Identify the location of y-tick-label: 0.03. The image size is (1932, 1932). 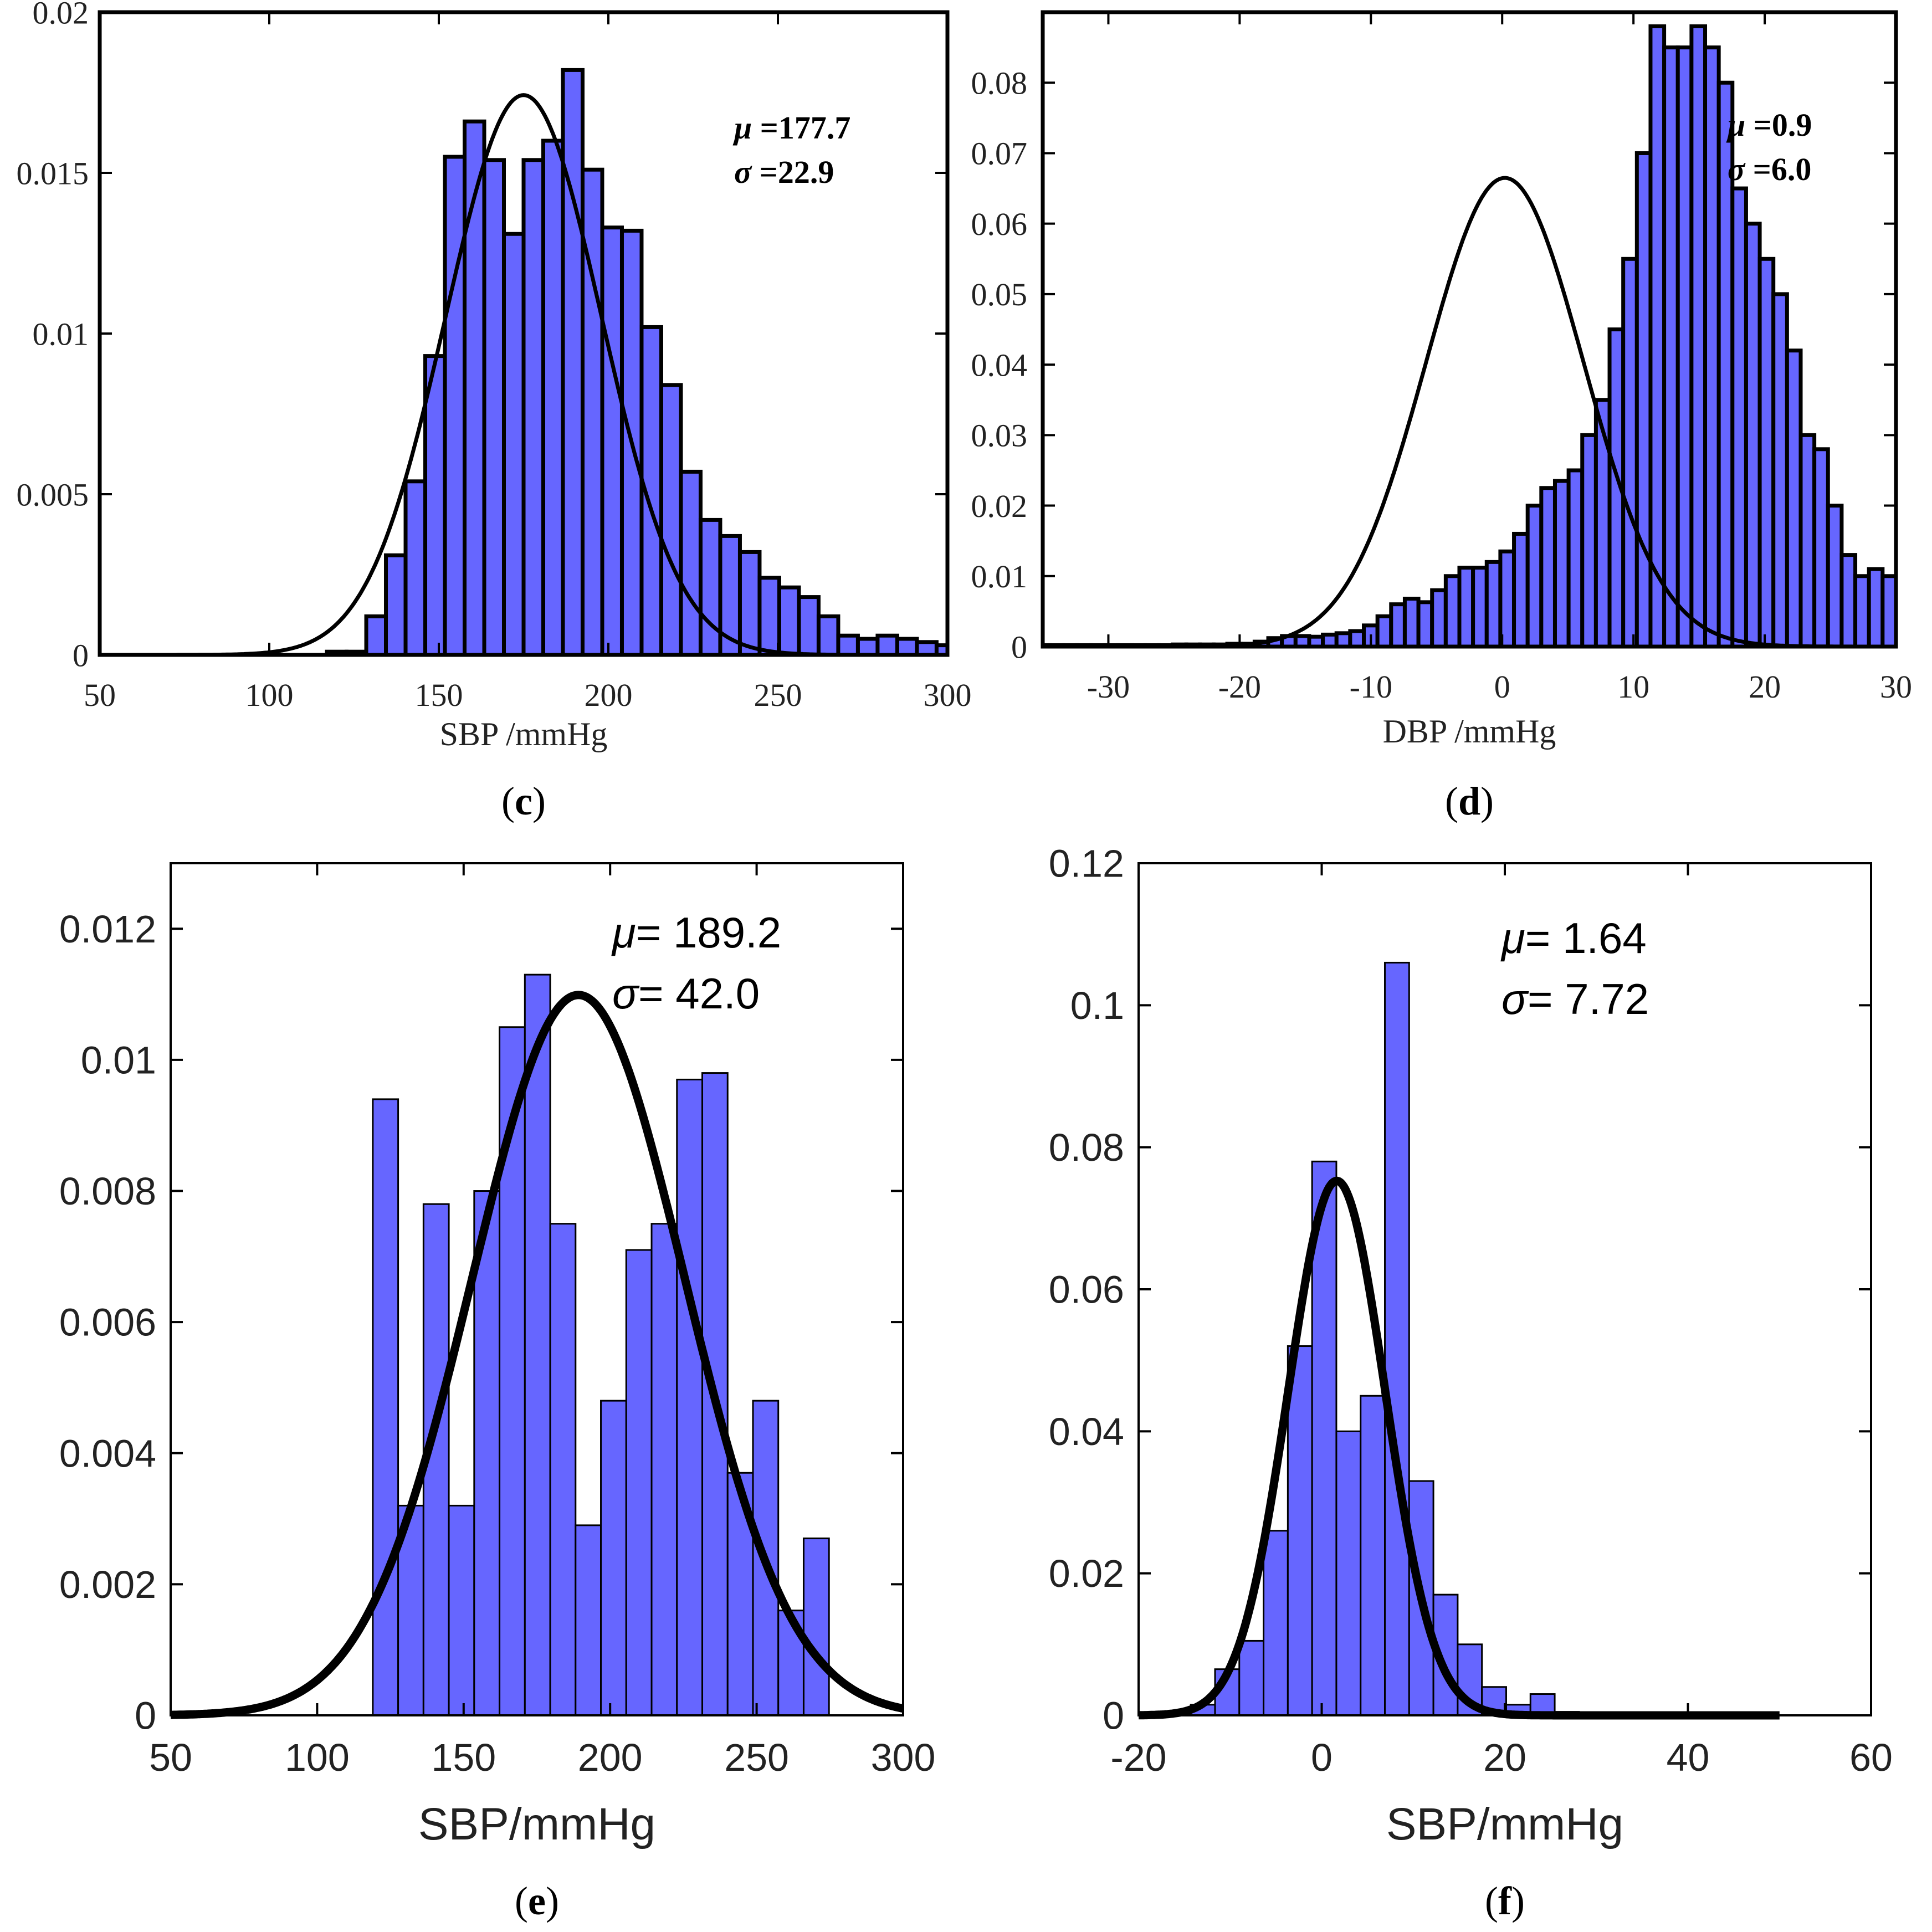
(999, 436).